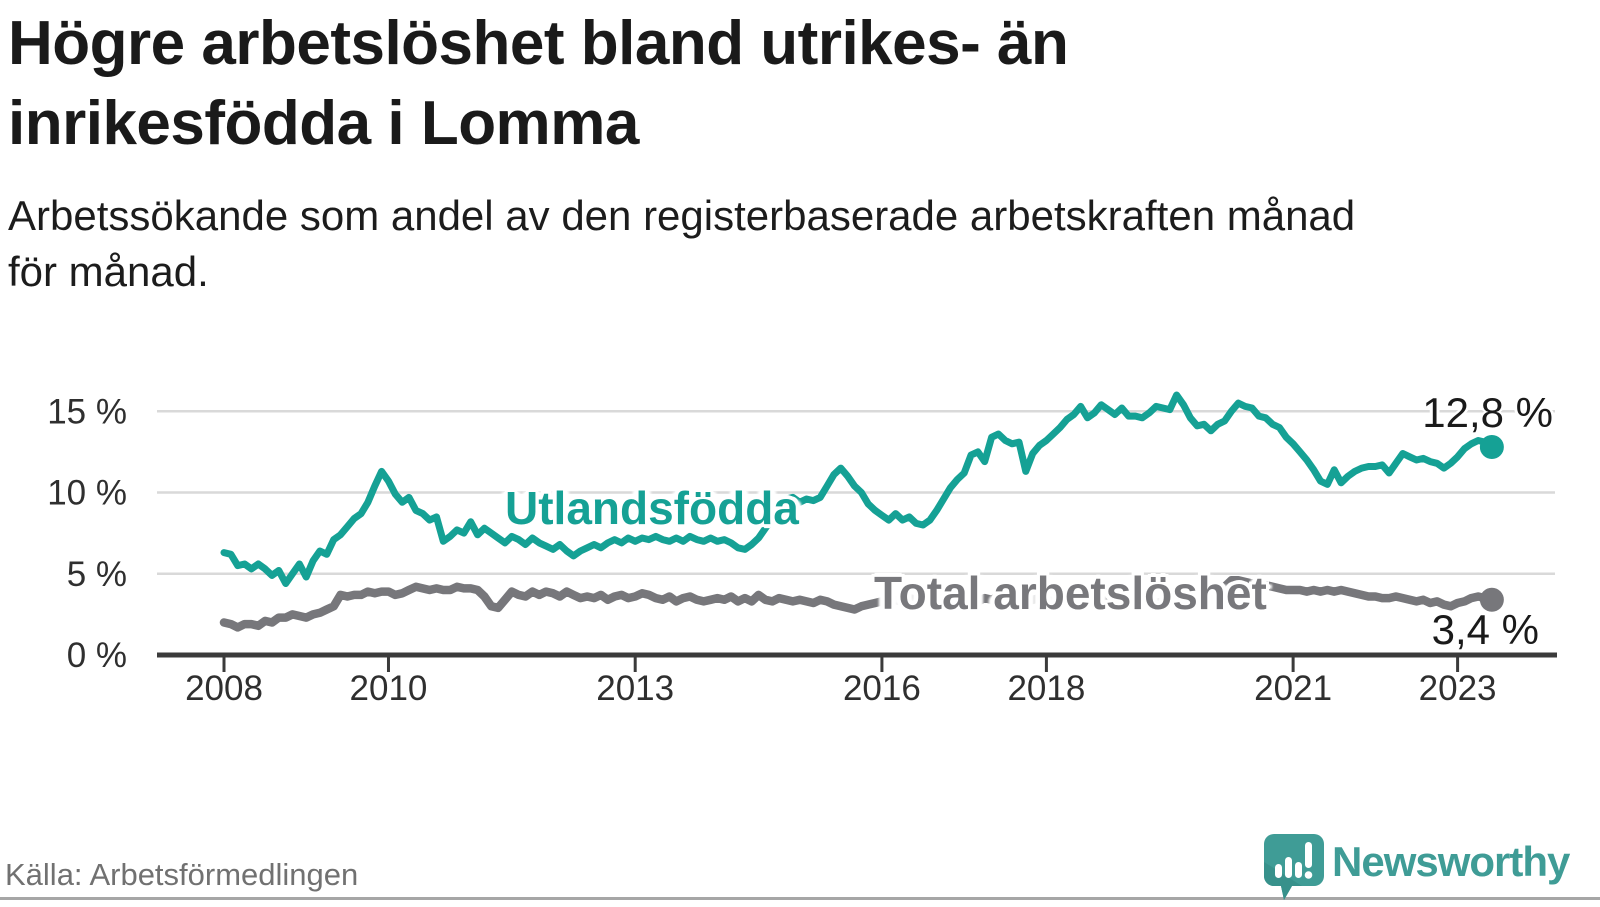 The image size is (1600, 907). What do you see at coordinates (1451, 861) in the screenshot?
I see `brand-name: Newsworthy` at bounding box center [1451, 861].